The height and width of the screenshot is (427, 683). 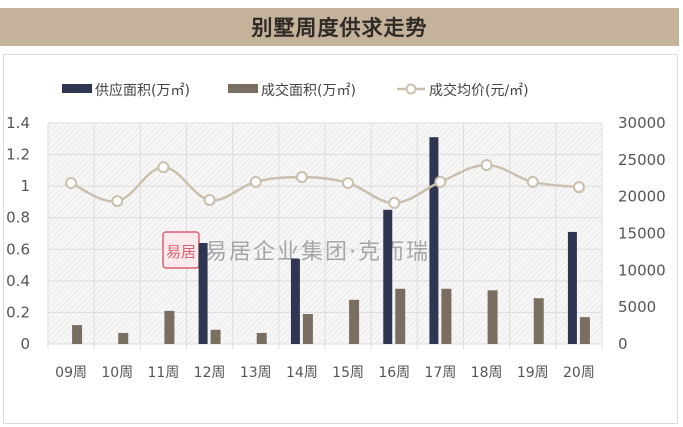 I want to click on watermark-text: 易居企业集团·克而瑞, so click(x=317, y=252).